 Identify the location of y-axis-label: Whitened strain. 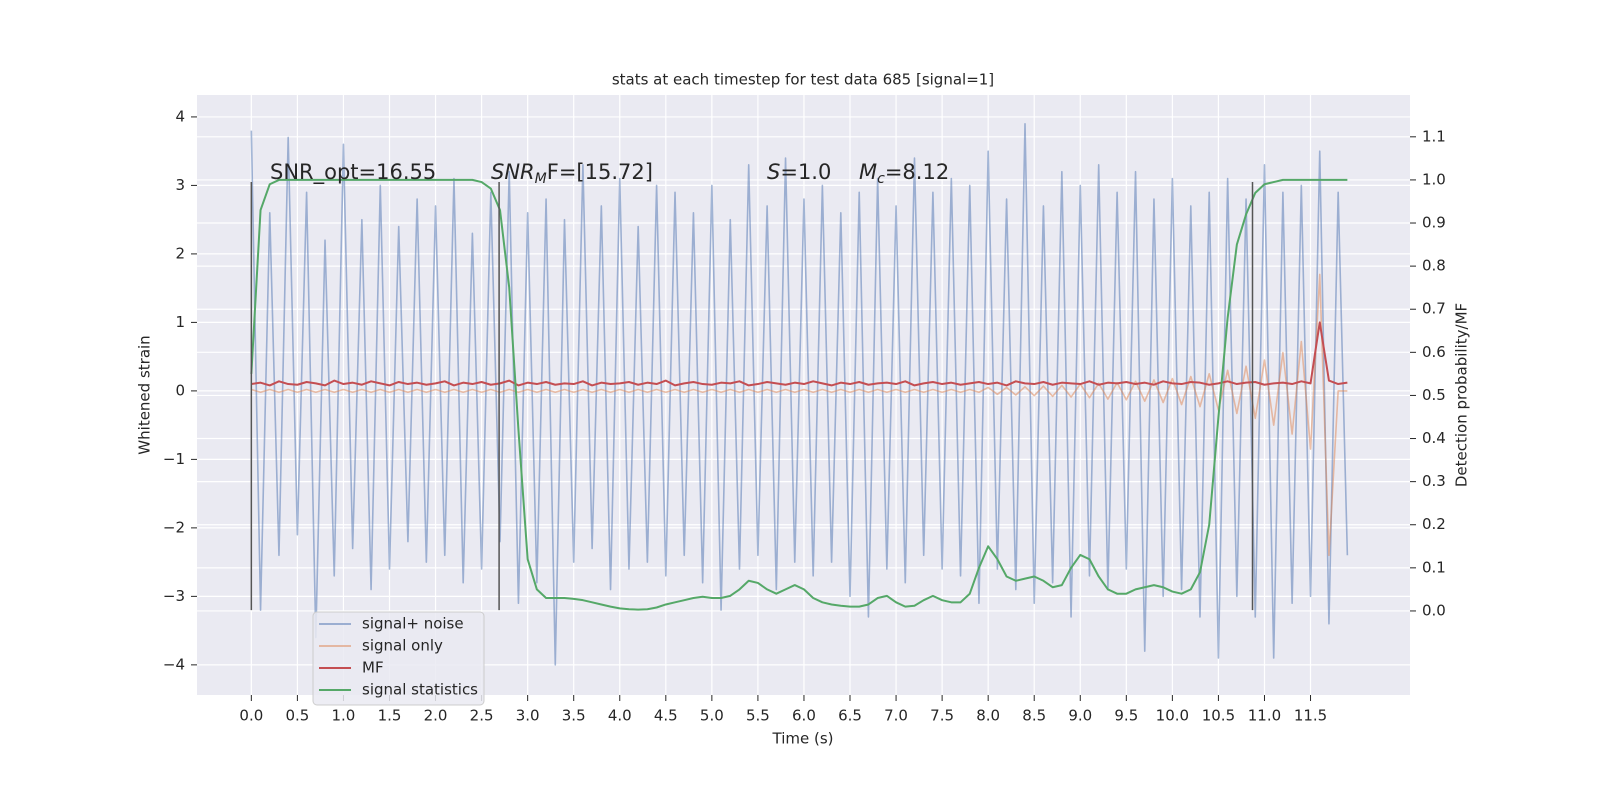
(145, 394).